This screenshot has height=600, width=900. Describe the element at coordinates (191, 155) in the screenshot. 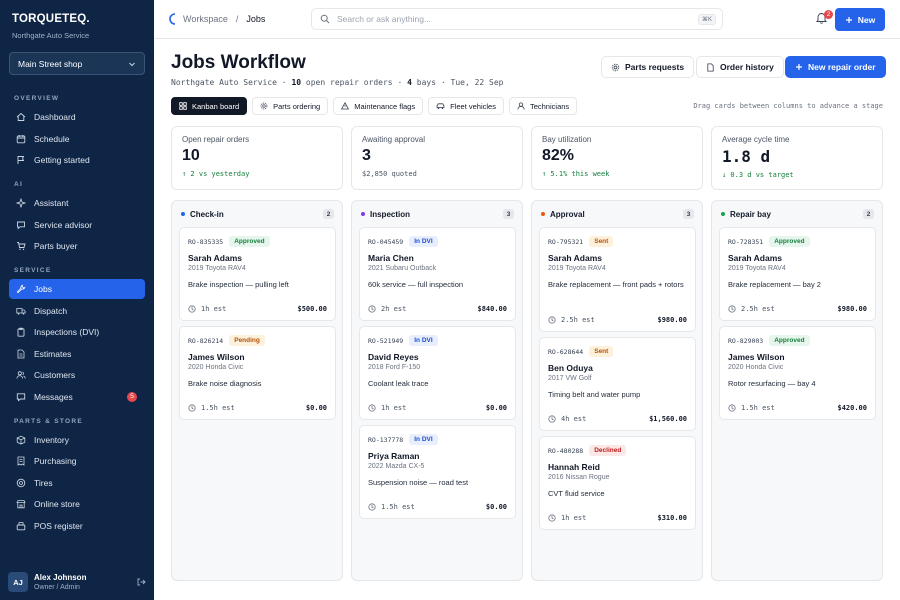

I see `stat-value: 10` at that location.